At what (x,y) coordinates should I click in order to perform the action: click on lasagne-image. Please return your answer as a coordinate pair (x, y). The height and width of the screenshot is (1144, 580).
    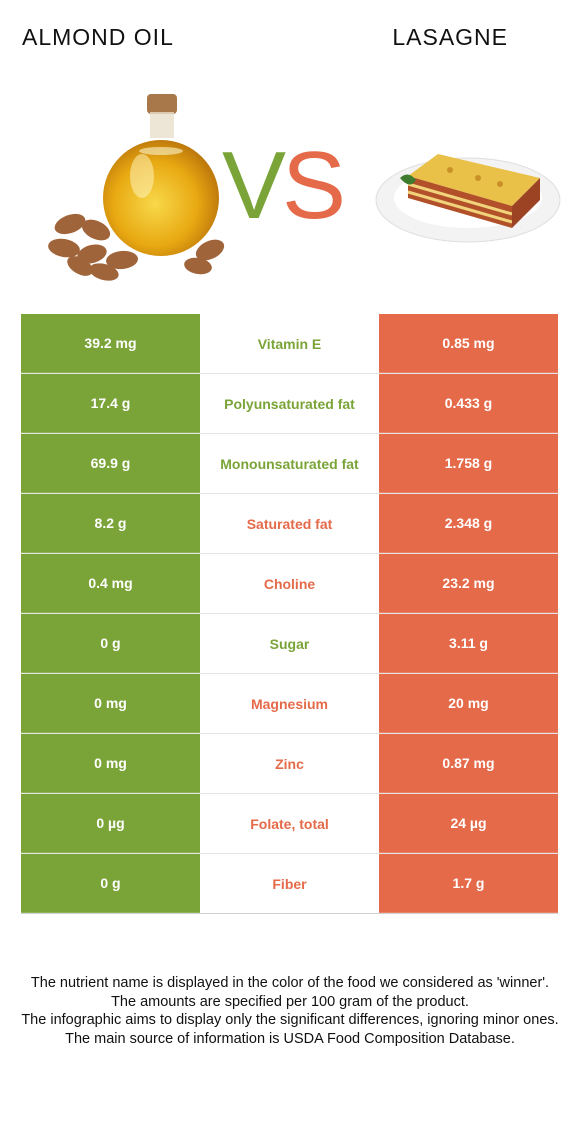
    Looking at the image, I should click on (468, 198).